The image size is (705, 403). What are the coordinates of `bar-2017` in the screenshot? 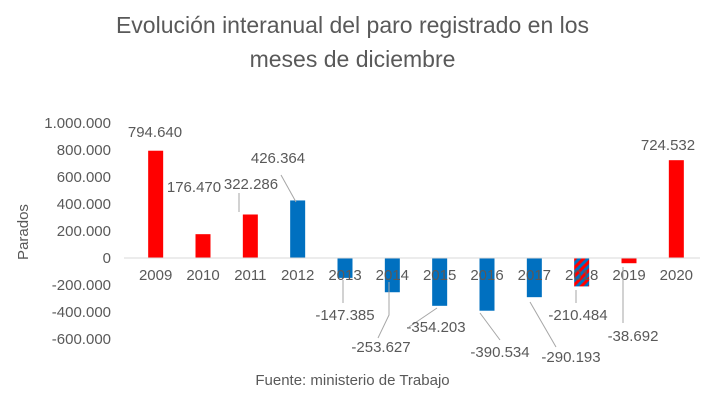 It's located at (534, 278).